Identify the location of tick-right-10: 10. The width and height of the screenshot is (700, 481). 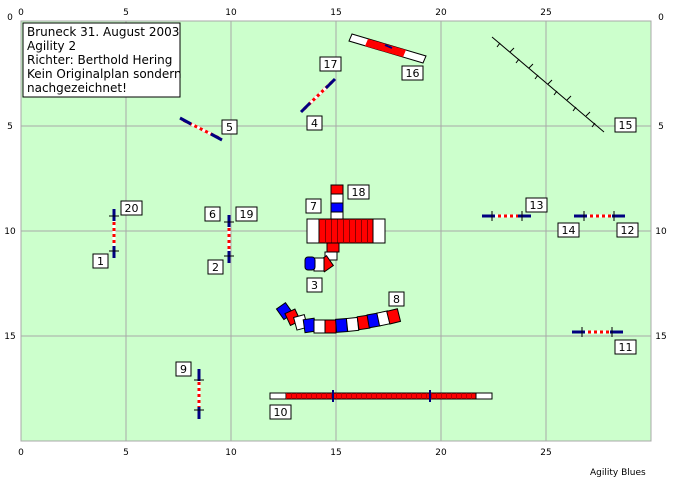
(661, 232).